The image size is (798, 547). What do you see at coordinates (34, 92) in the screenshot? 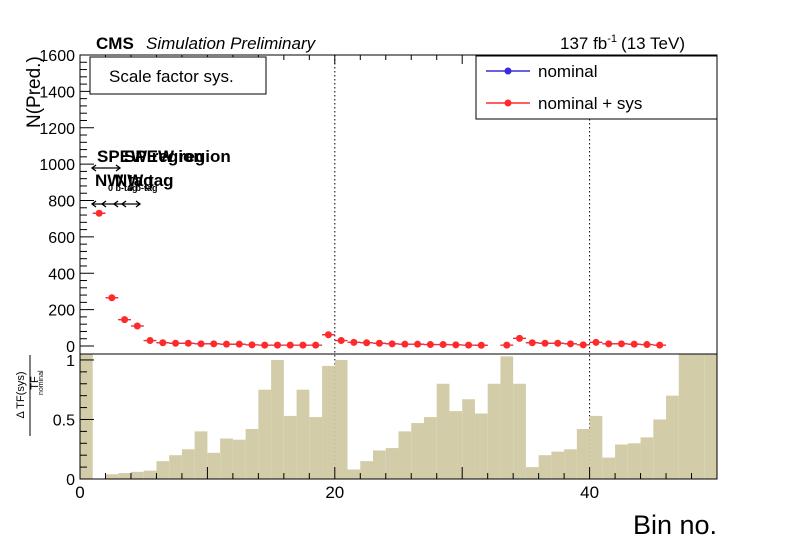
I see `top-y-axis-label: N(Pred.)` at bounding box center [34, 92].